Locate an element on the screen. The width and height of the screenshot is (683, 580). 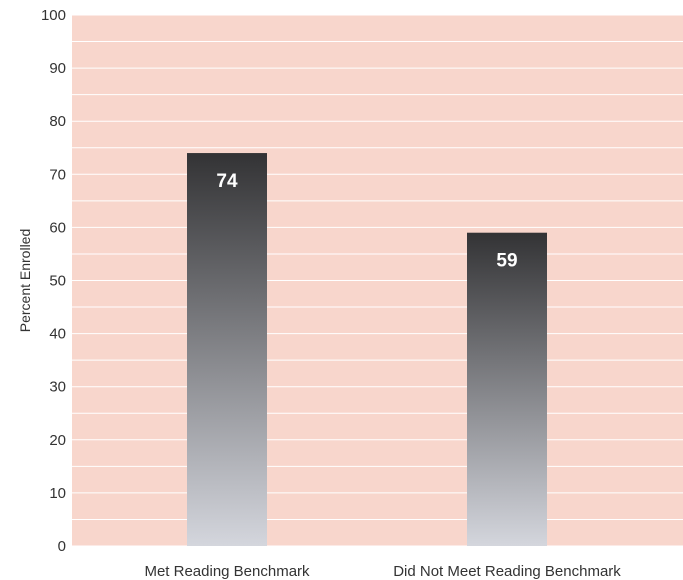
x-category-label: Did Not Meet Reading Benchmark is located at coordinates (507, 571).